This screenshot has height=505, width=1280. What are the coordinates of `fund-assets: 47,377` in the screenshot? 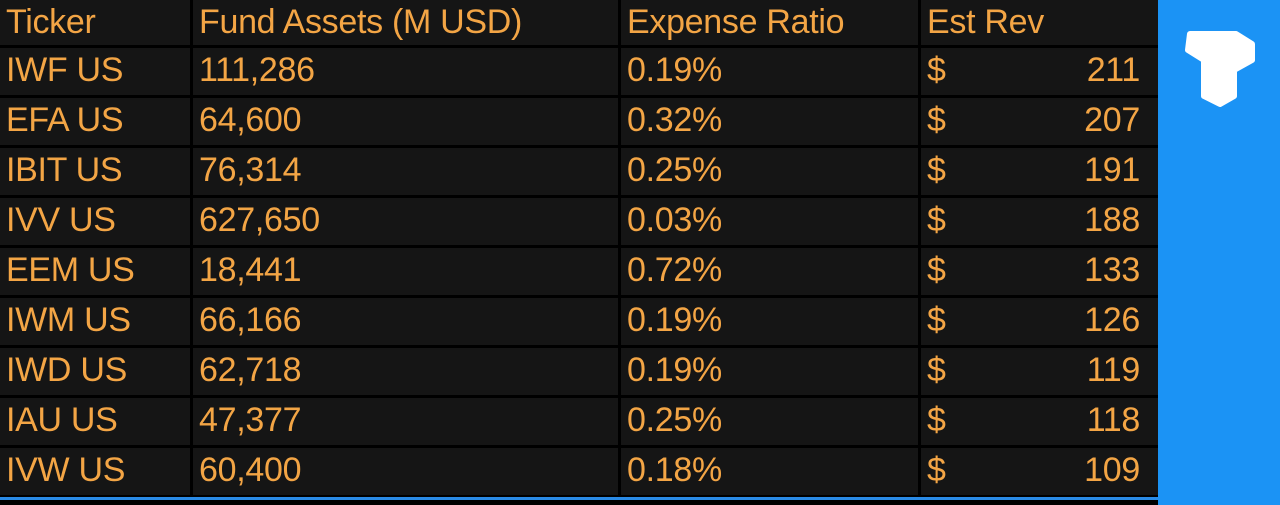 It's located at (405, 421).